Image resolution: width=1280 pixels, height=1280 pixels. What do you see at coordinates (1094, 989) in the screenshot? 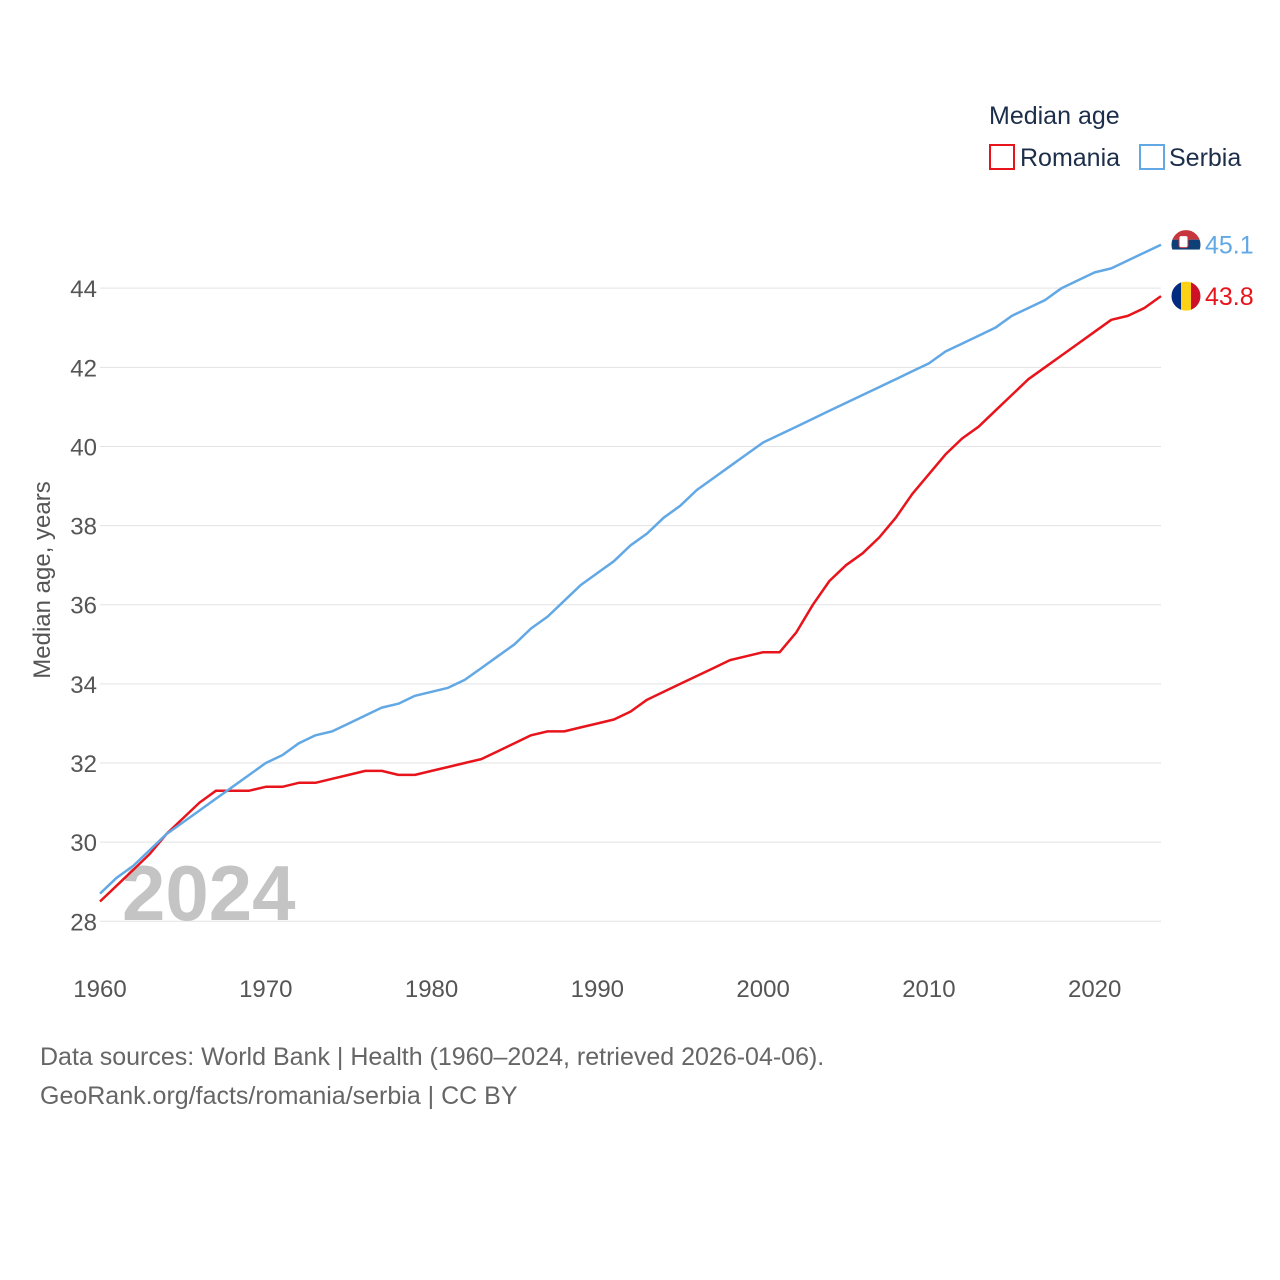
I see `x-tick-label-2020: 2020` at bounding box center [1094, 989].